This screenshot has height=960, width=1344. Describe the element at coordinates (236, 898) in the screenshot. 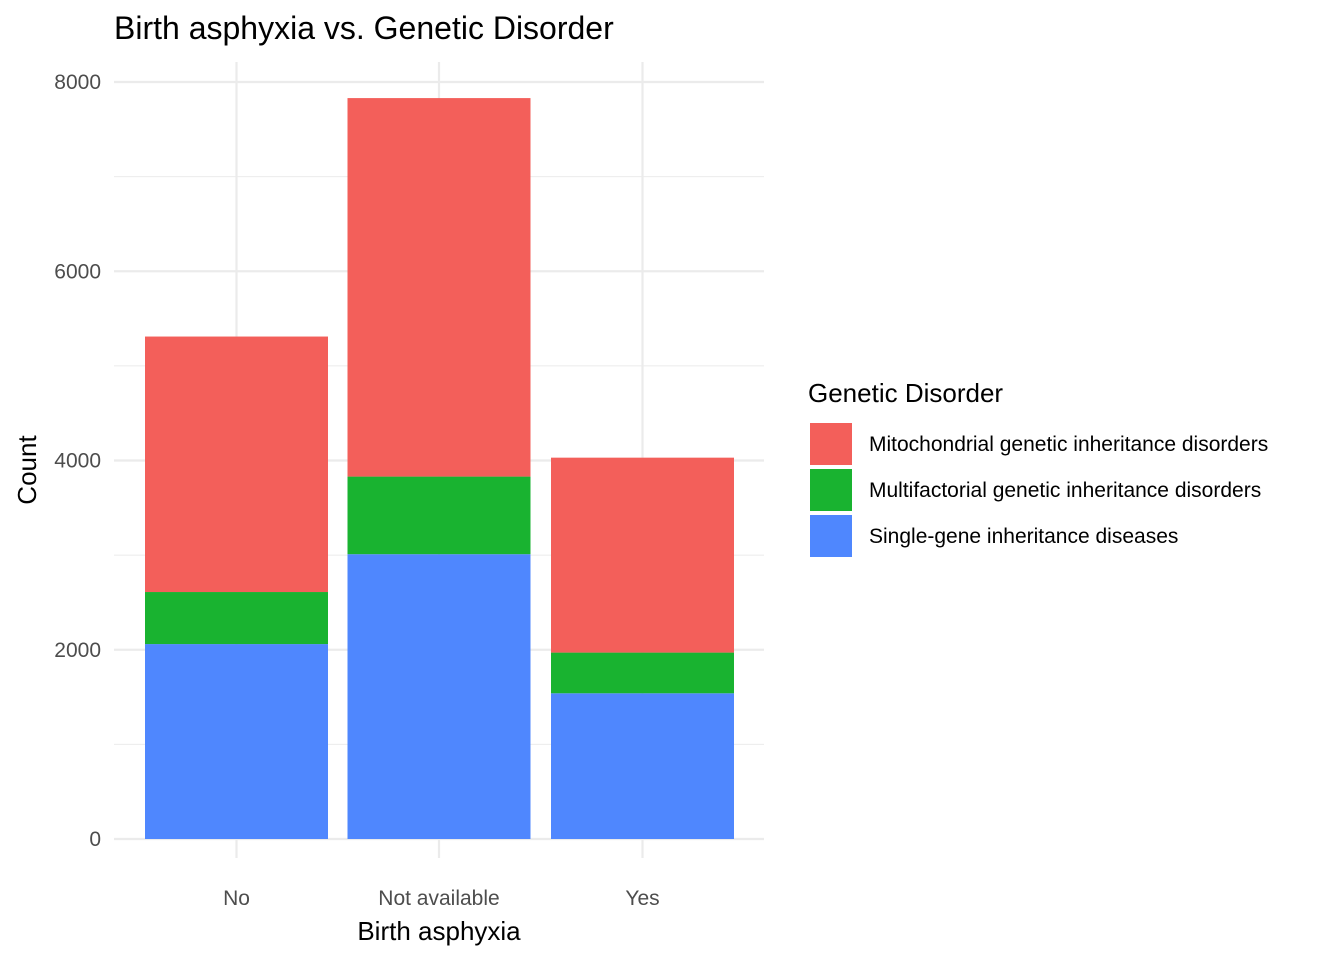

I see `x-tick-label: No` at that location.